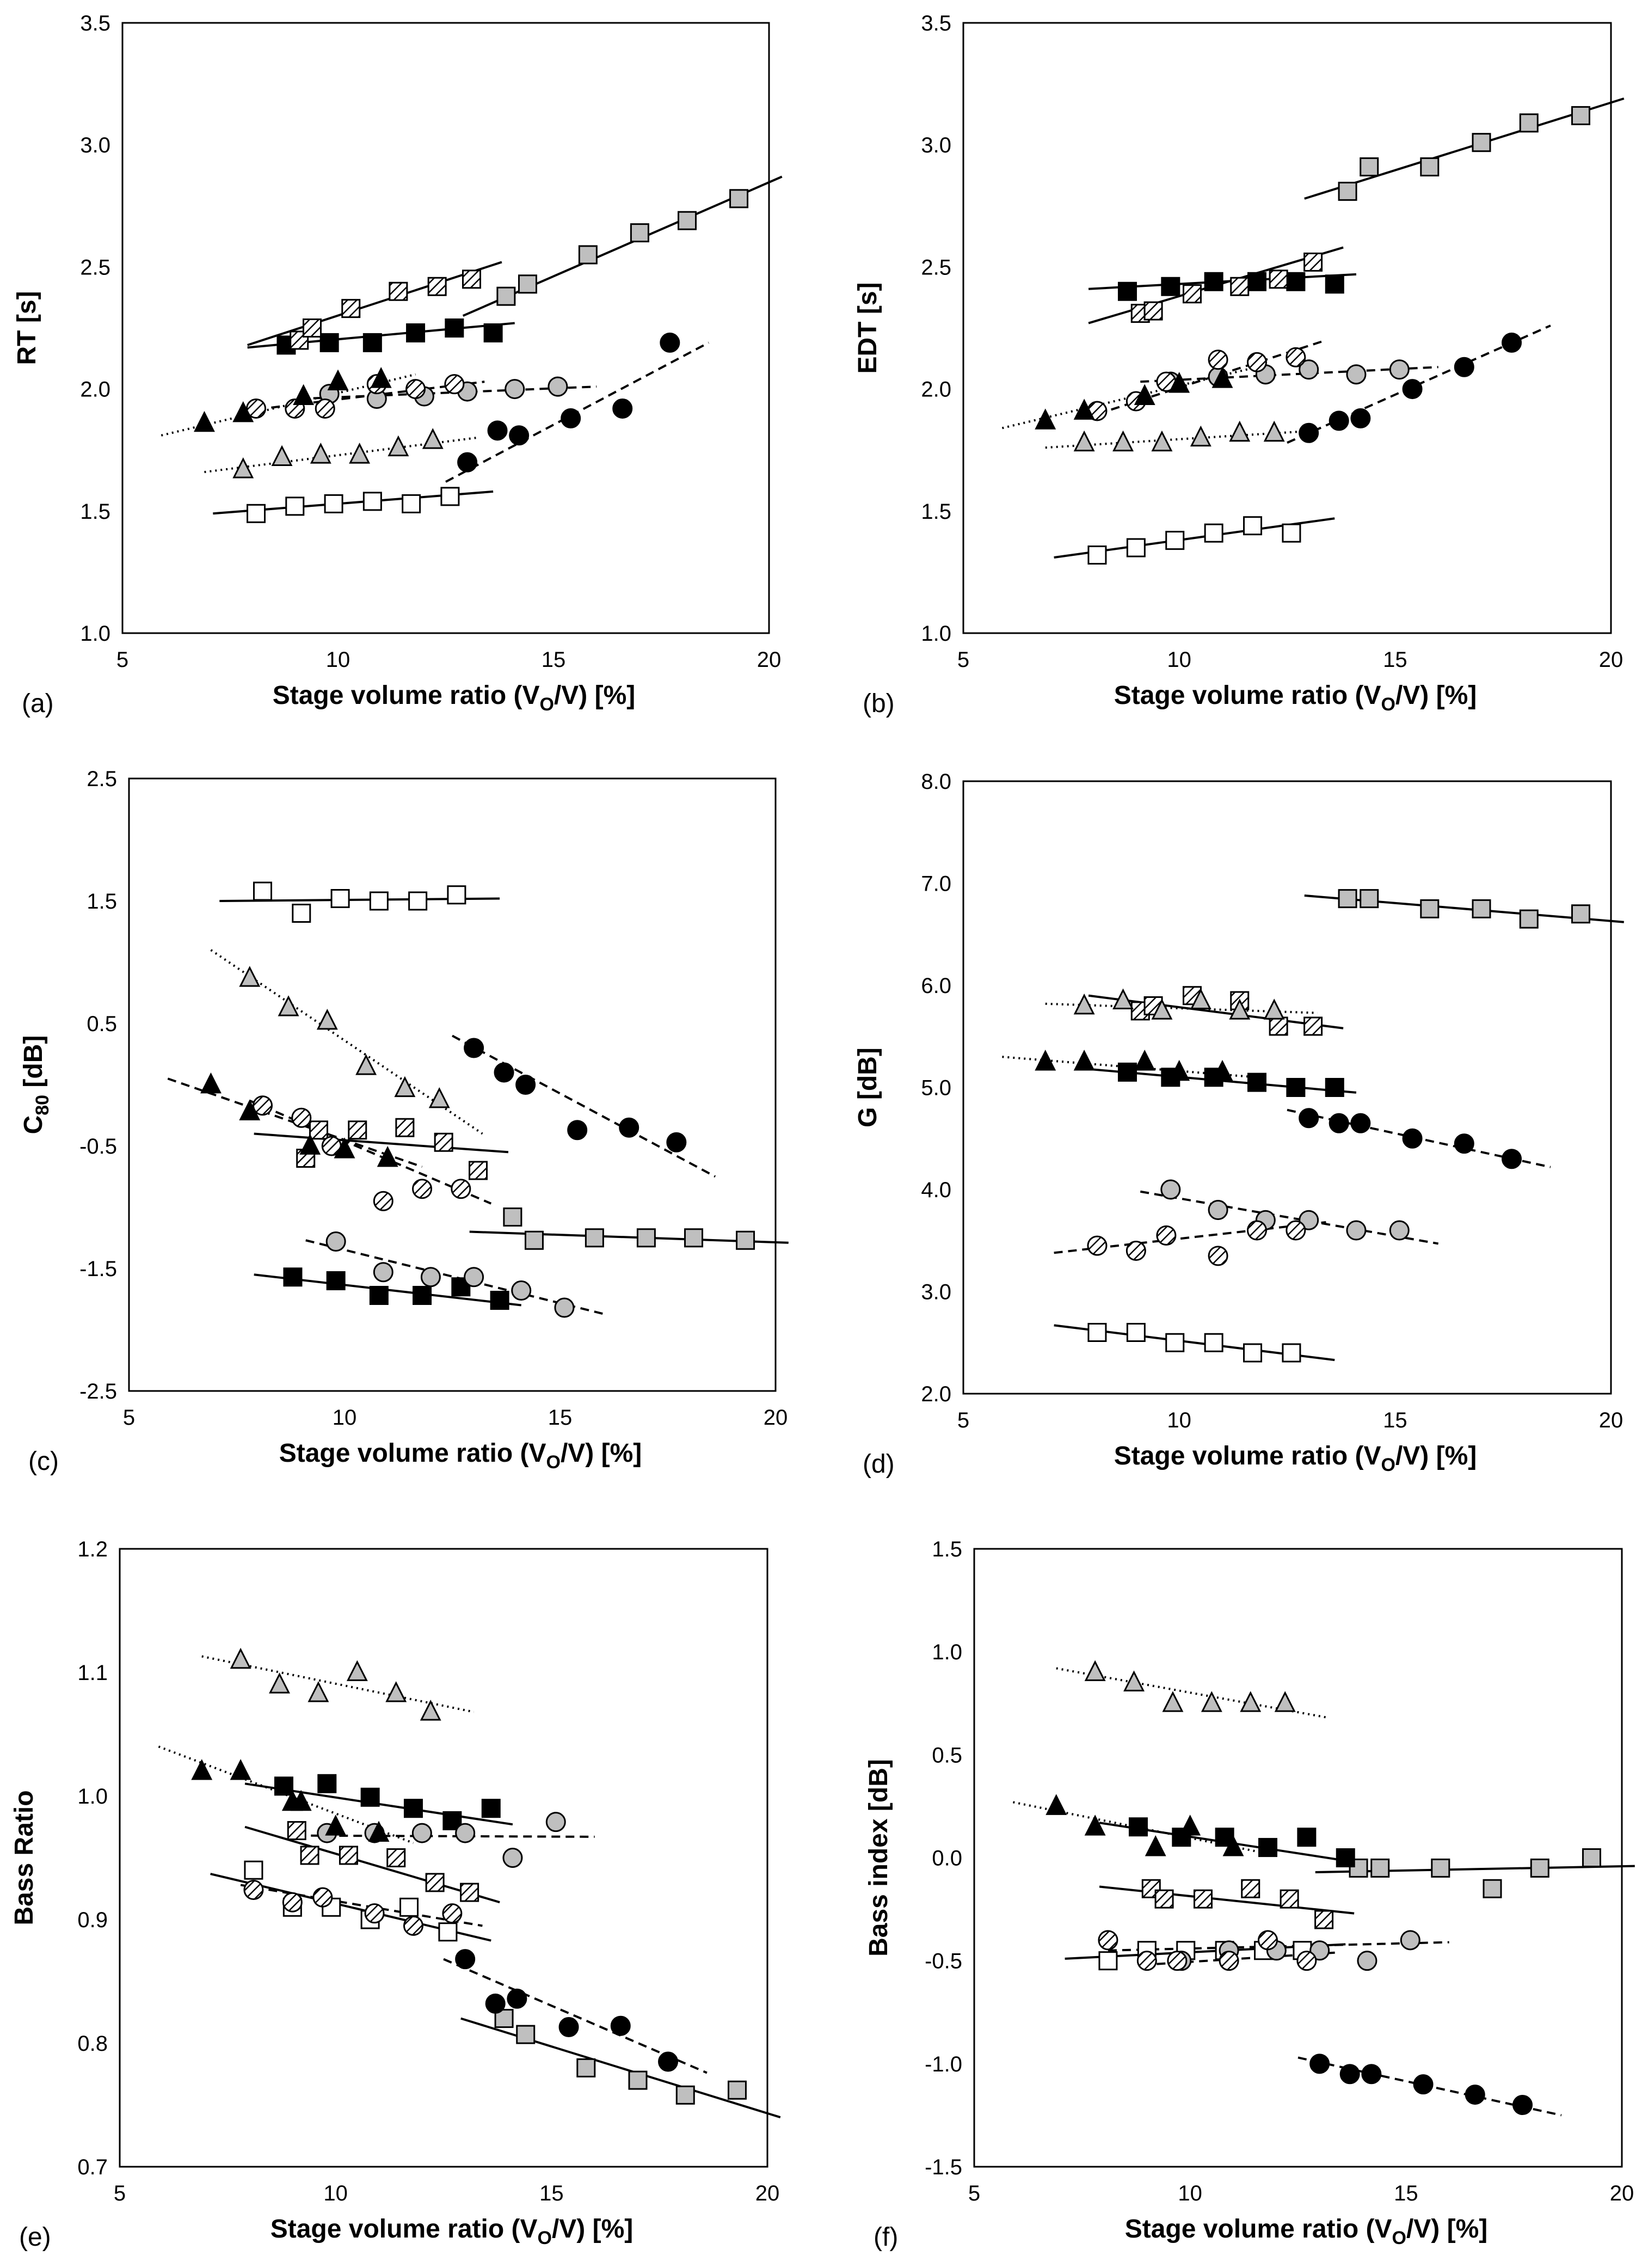 This screenshot has height=2268, width=1642. I want to click on y-axis-label-main: EDT [s], so click(867, 328).